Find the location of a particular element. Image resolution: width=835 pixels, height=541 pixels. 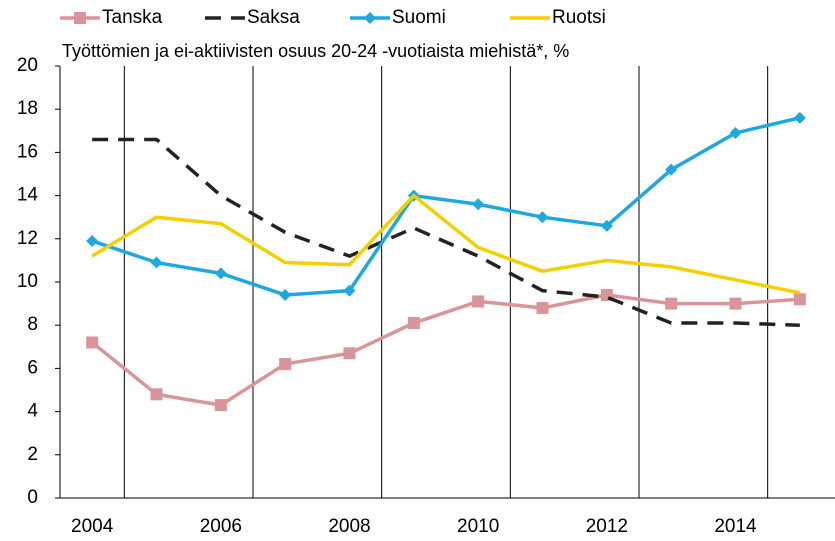

y-tick-label: 20 is located at coordinates (27, 65).